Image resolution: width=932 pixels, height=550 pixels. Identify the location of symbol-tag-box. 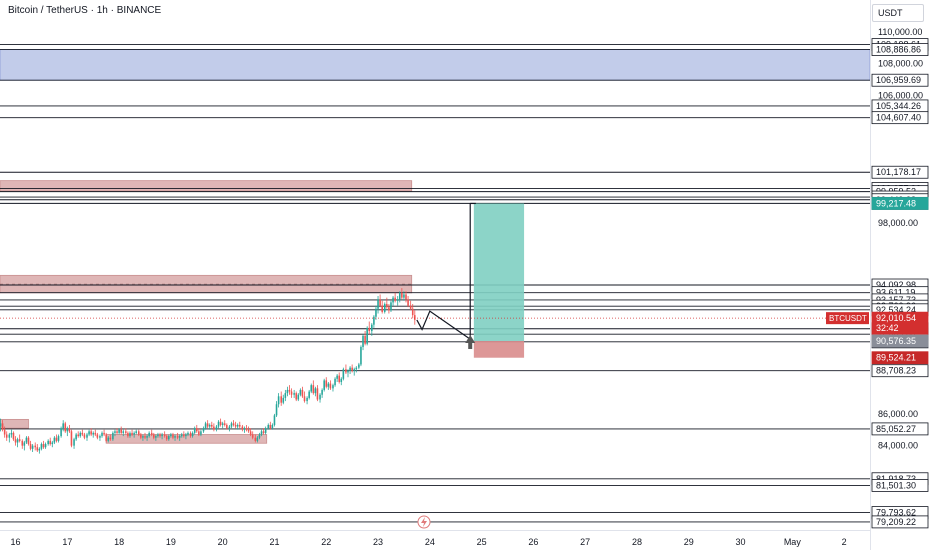
(847, 318).